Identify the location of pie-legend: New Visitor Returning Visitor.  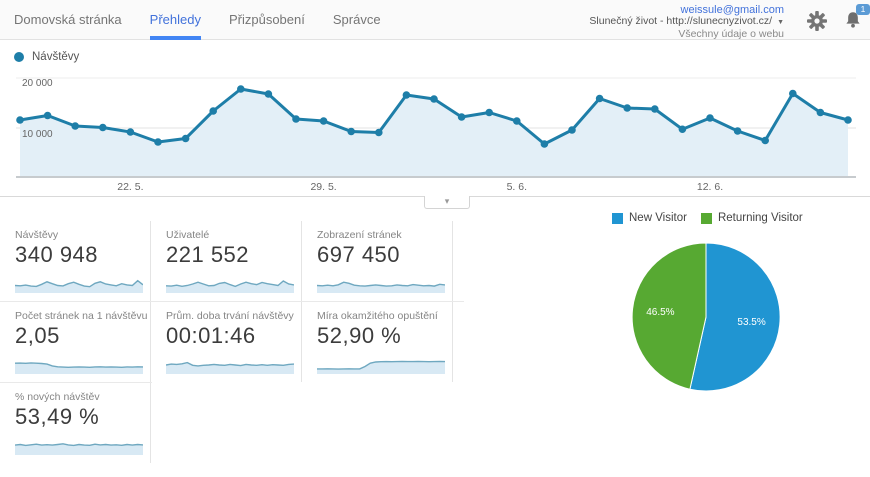
(714, 218).